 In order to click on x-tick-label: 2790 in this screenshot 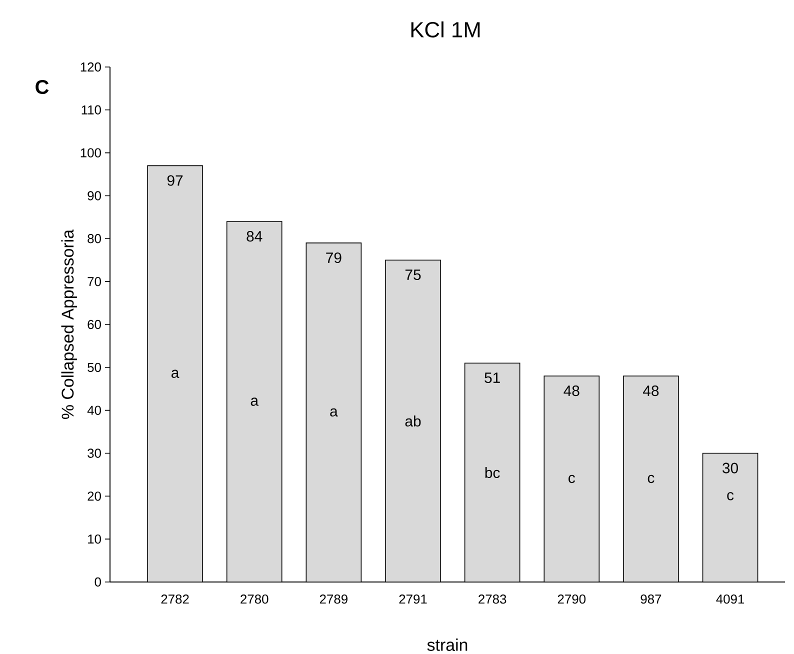, I will do `click(572, 599)`.